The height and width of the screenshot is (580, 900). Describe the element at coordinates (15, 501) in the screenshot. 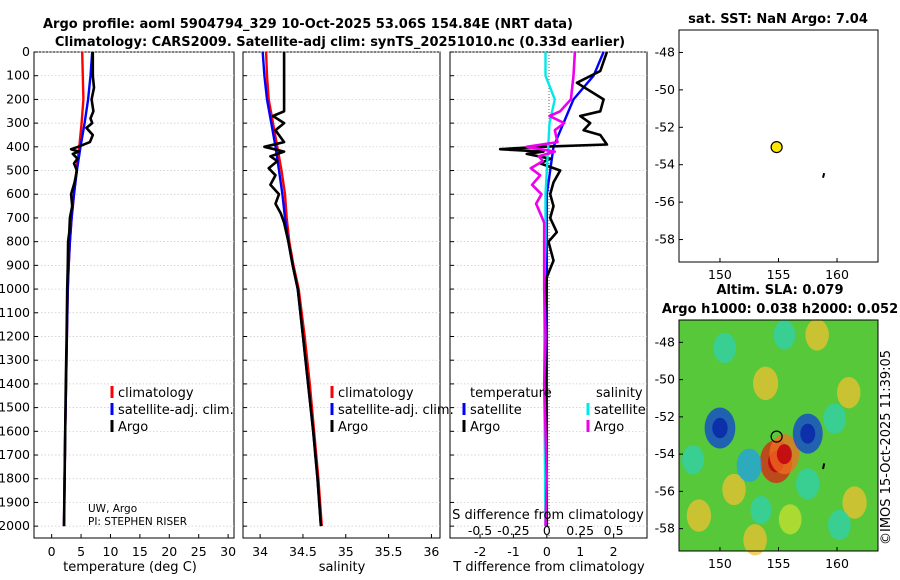

I see `y-tick-label: 1900` at that location.